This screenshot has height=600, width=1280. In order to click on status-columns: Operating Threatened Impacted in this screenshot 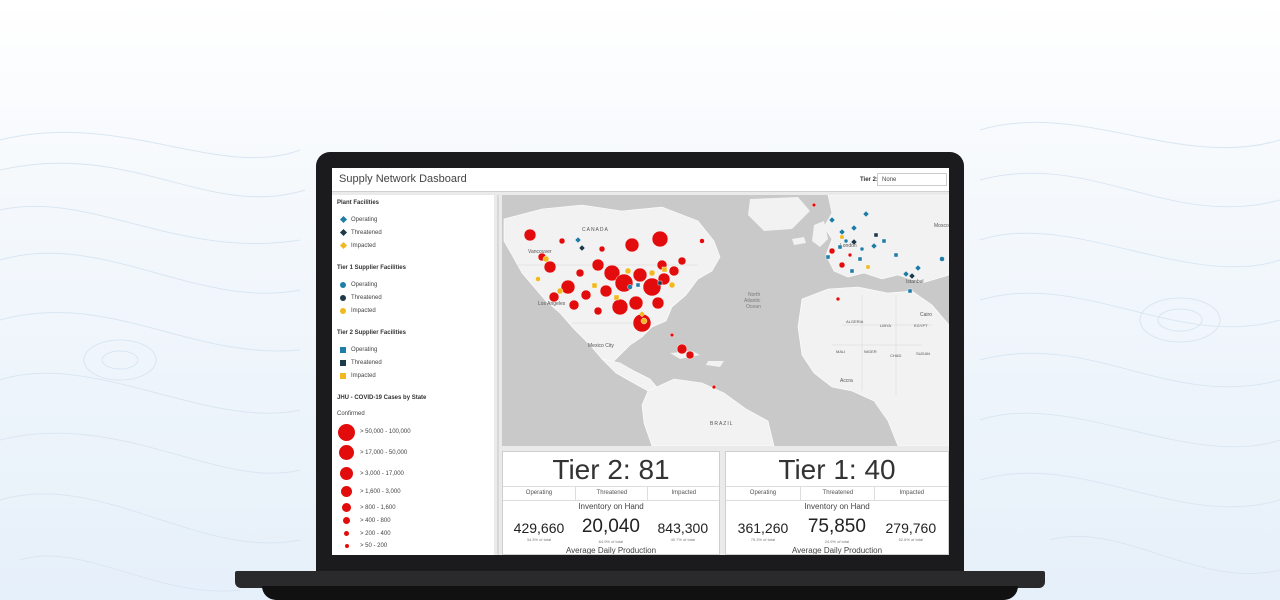, I will do `click(837, 493)`.